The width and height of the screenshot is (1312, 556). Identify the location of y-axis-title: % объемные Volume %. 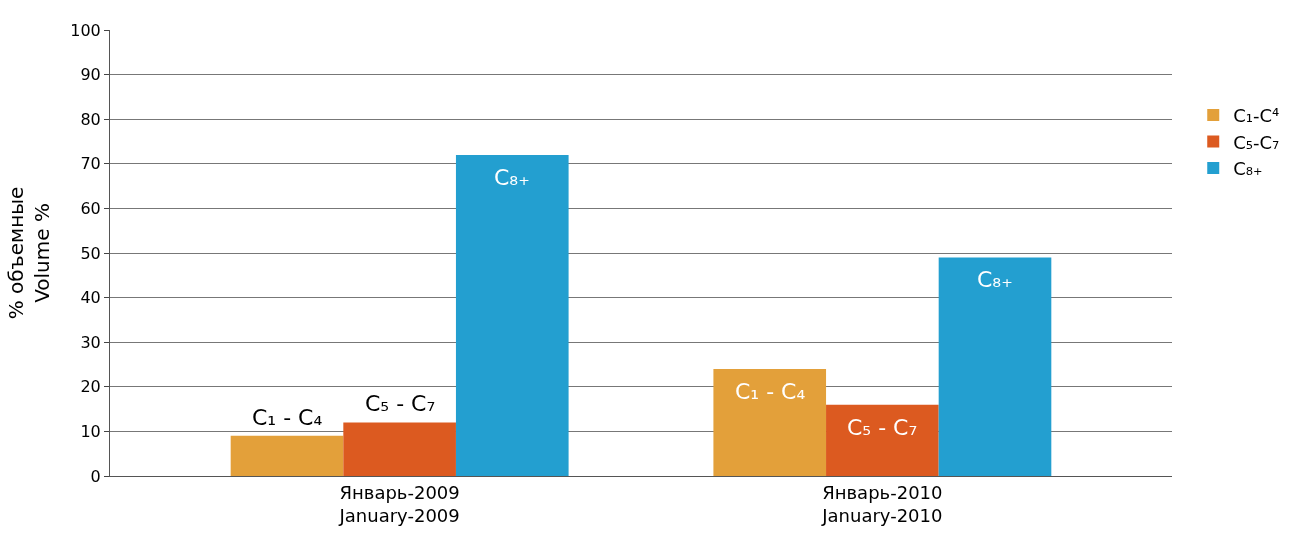
(28, 253).